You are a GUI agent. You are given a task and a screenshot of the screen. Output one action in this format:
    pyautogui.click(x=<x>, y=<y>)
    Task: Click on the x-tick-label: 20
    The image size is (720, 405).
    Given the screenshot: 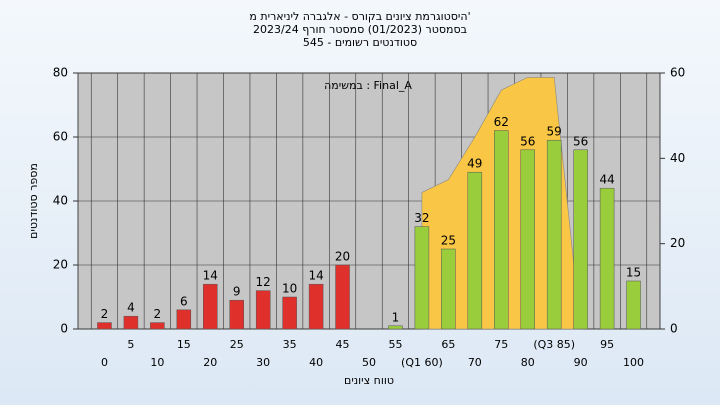 What is the action you would take?
    pyautogui.click(x=210, y=362)
    